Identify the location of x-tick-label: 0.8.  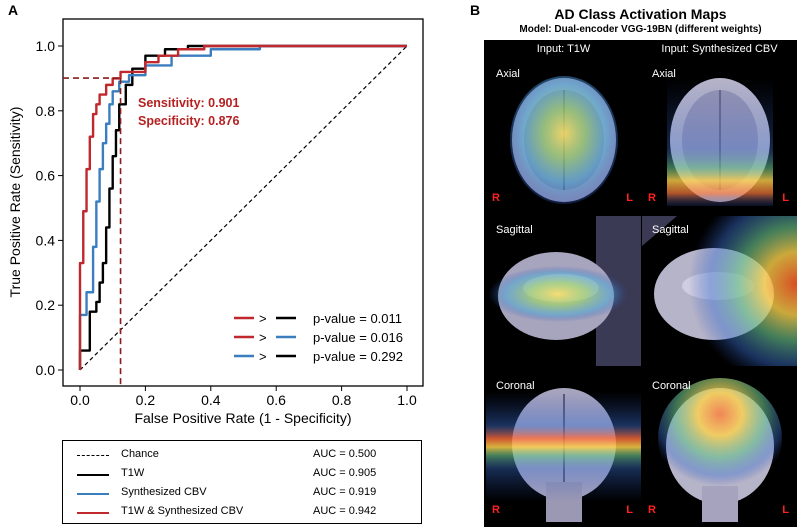
(342, 400).